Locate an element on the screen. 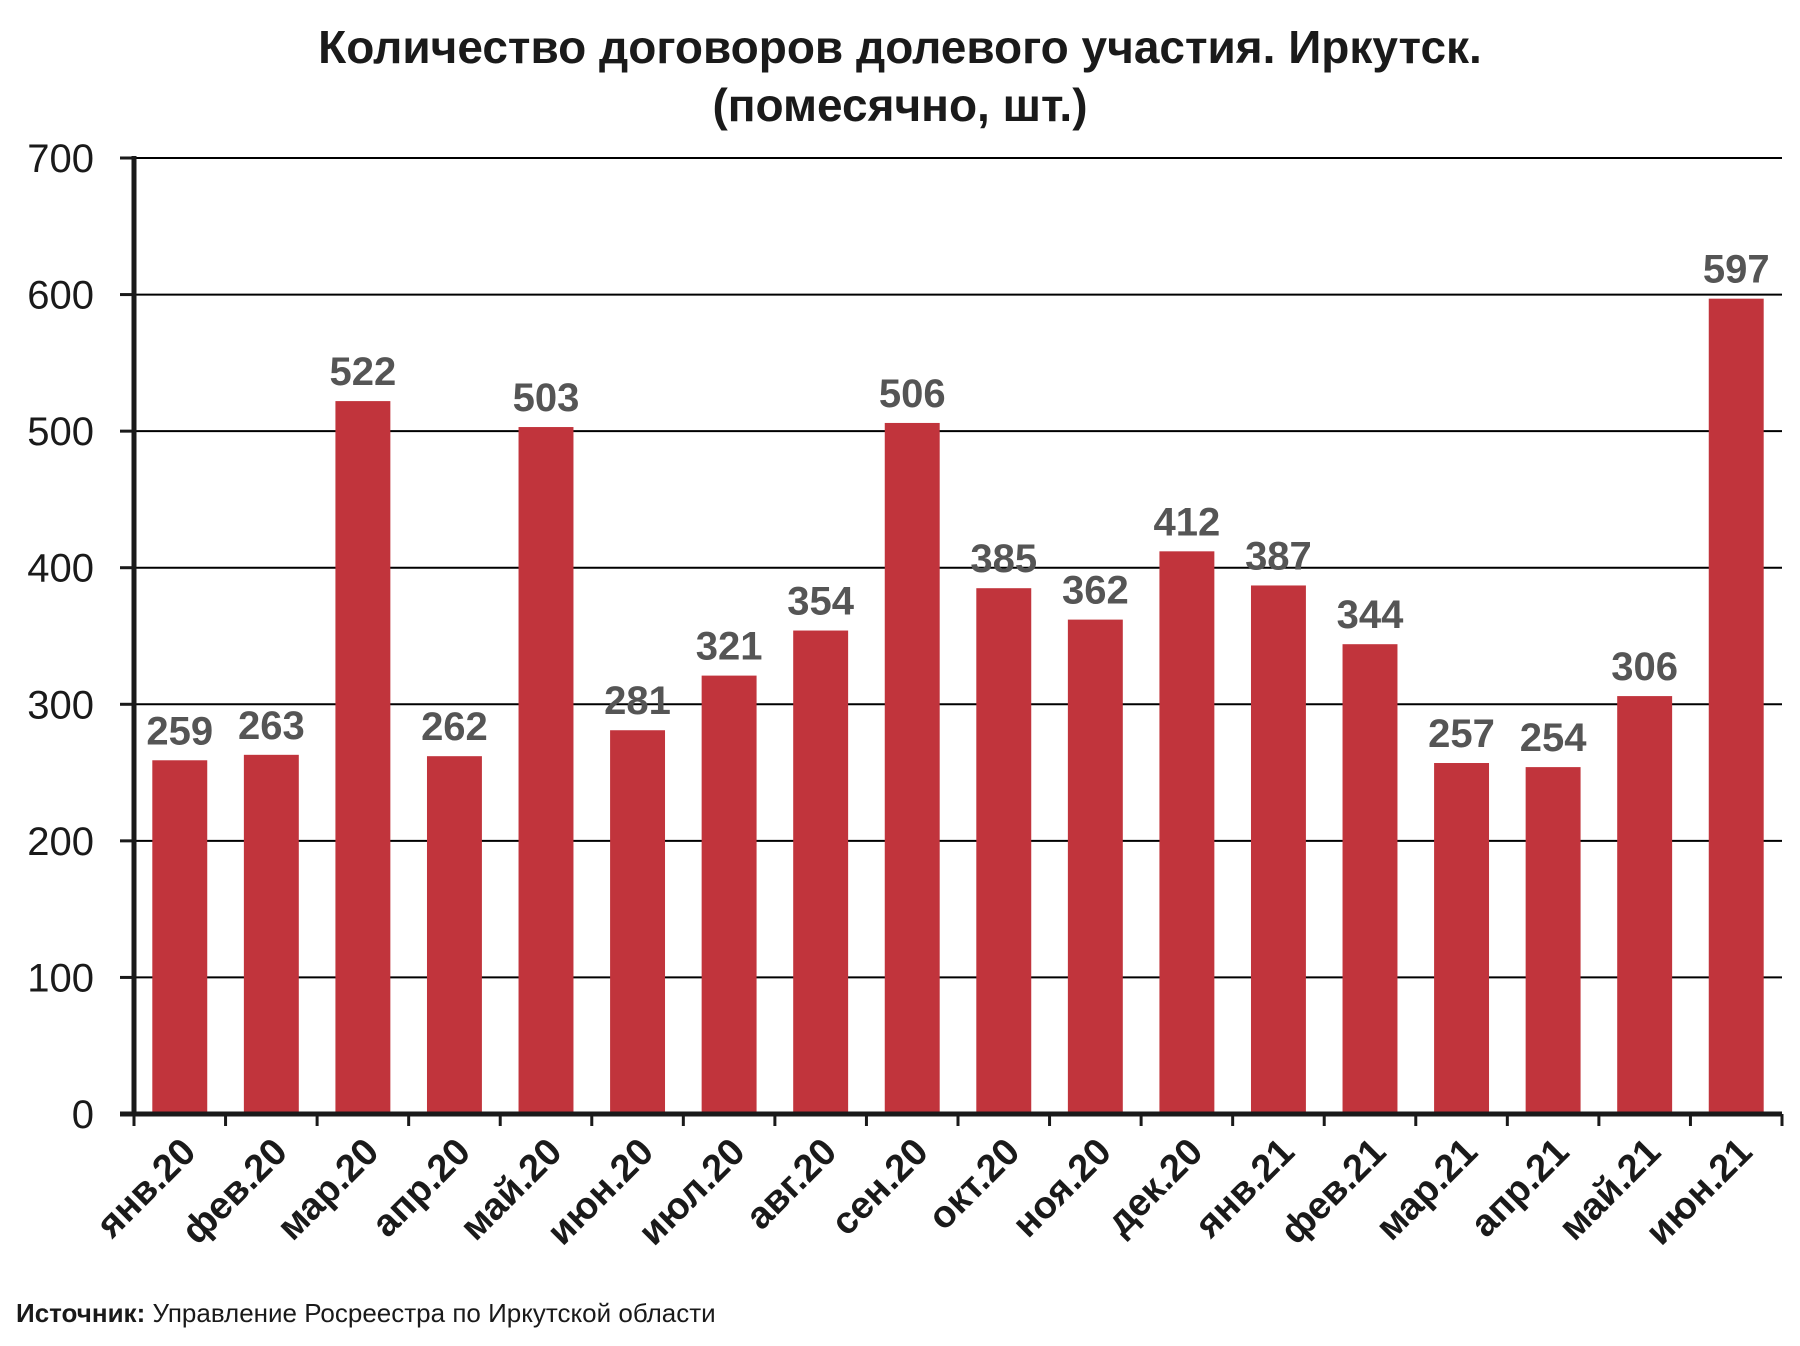 The width and height of the screenshot is (1800, 1346). y-tick-label: 700 is located at coordinates (60, 159).